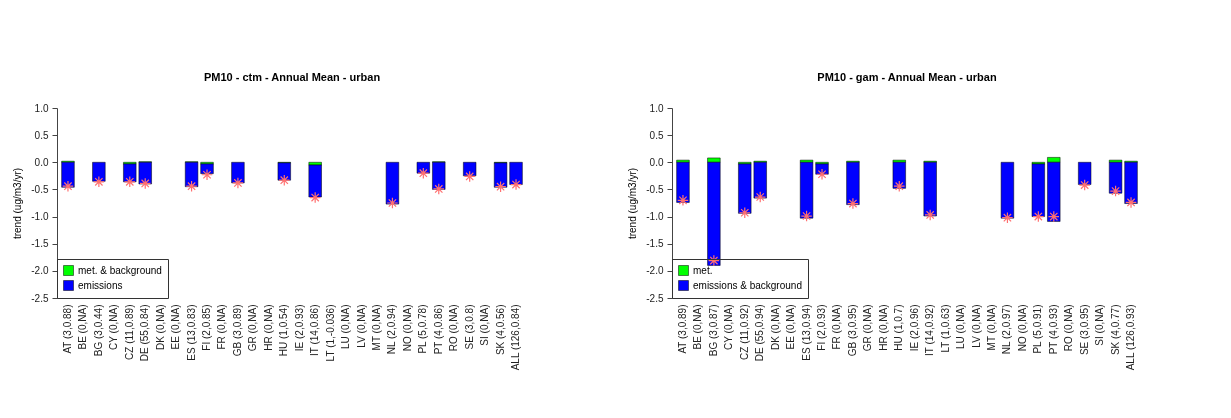  I want to click on x-tick-label: PT (4,0.93), so click(1053, 329).